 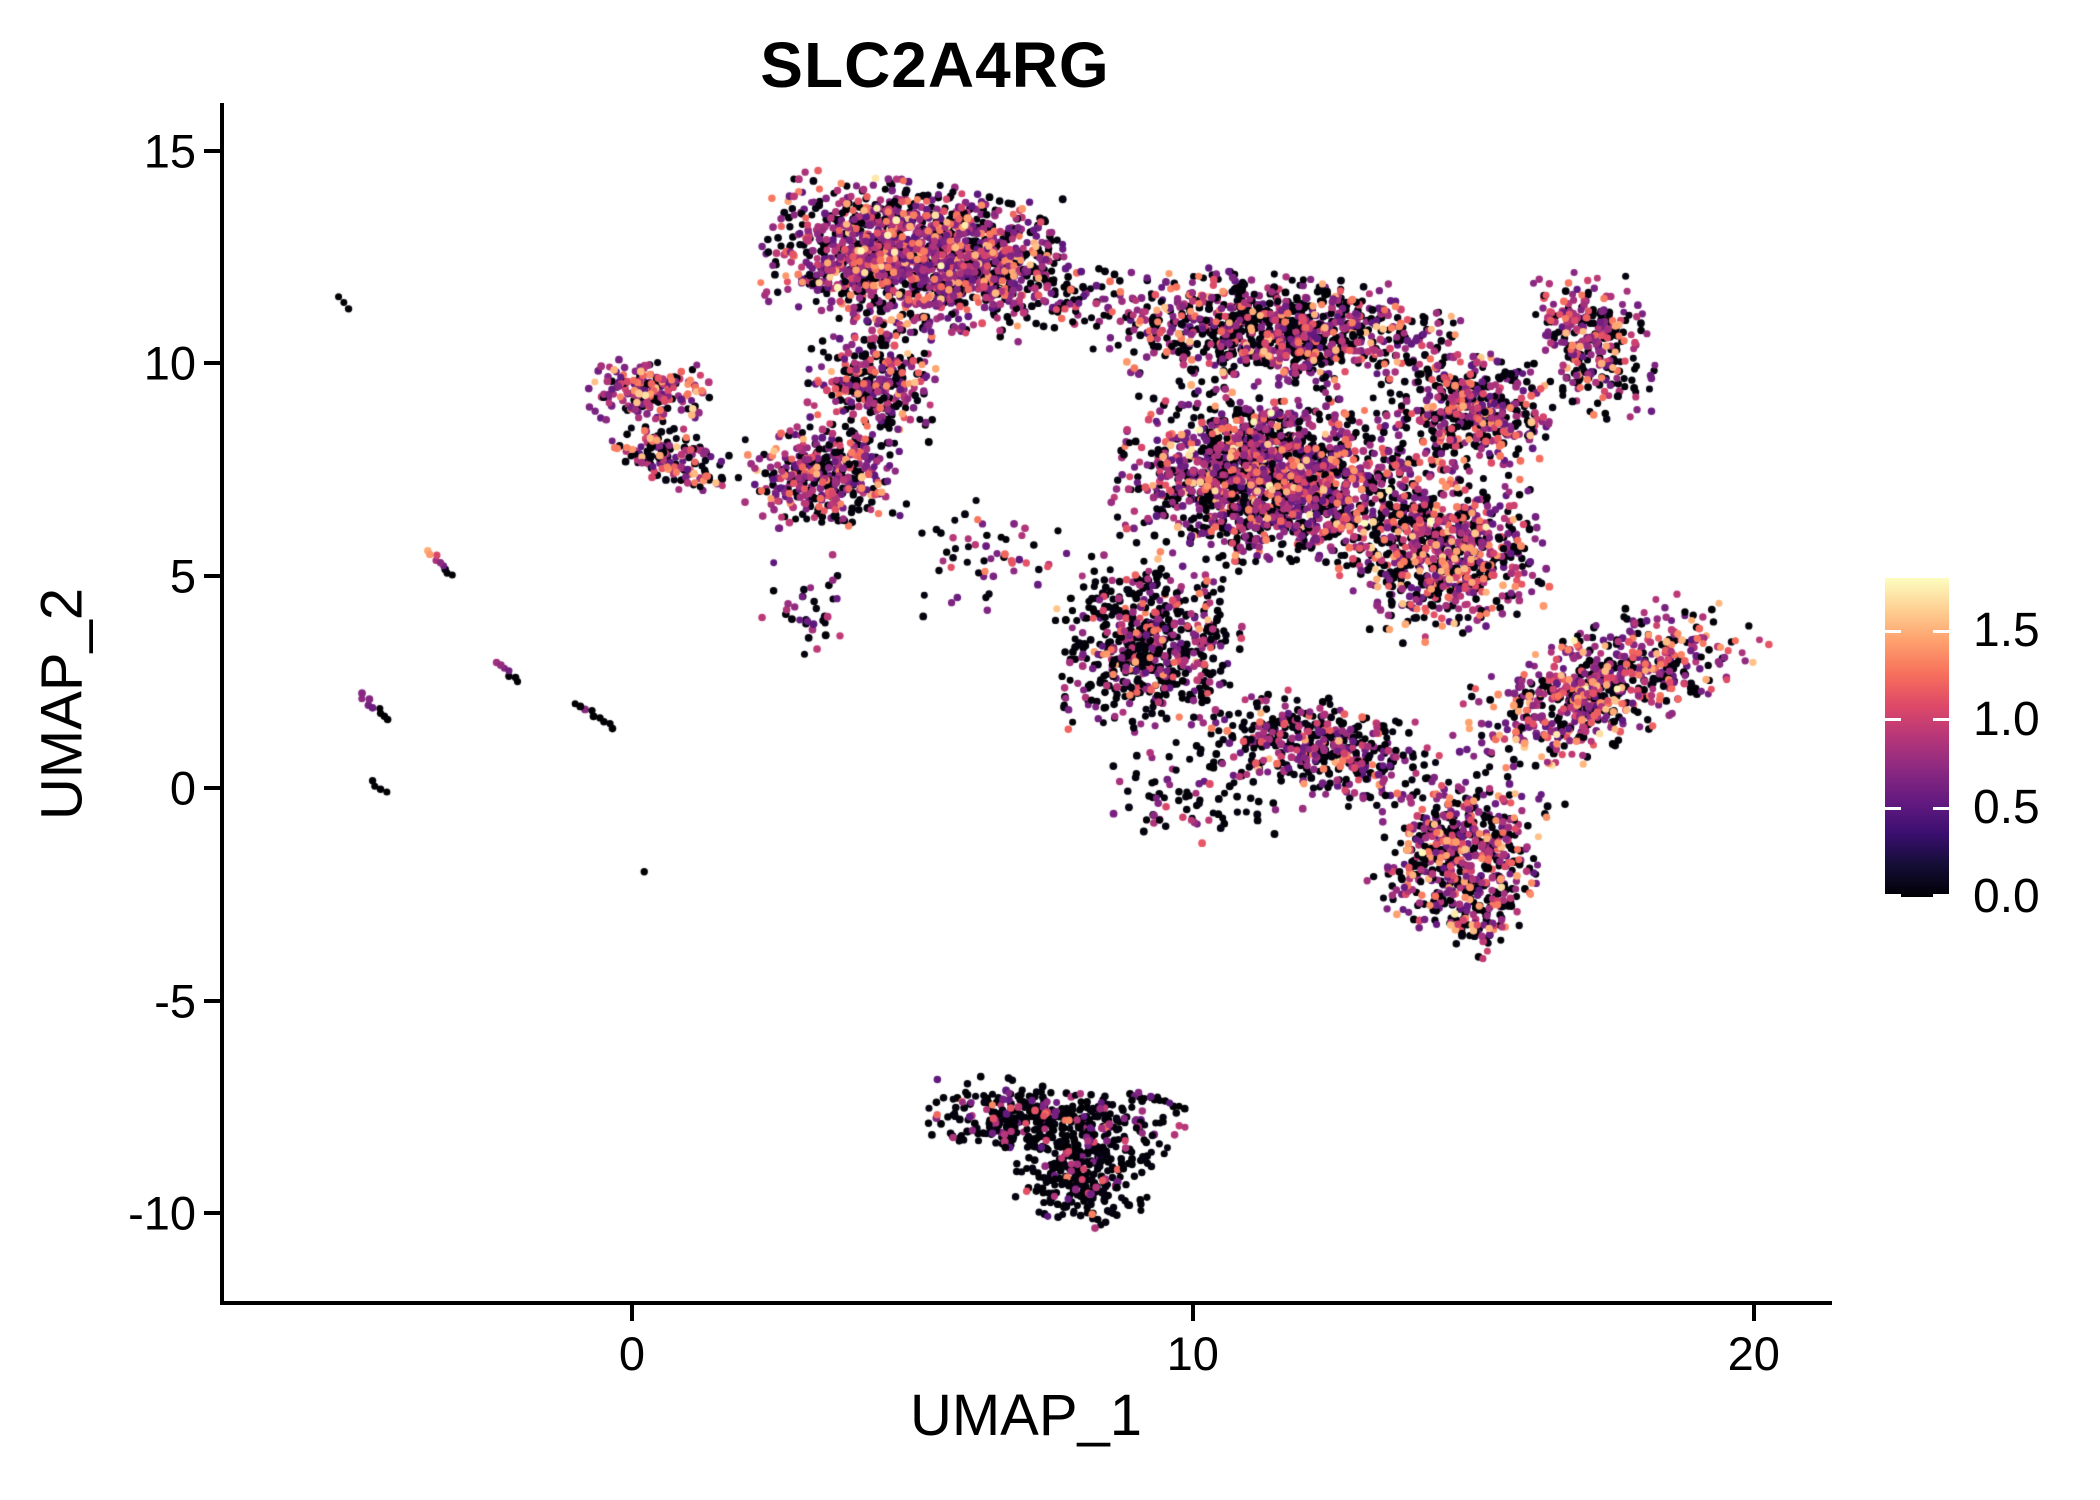 I want to click on y-tick-label: -10, so click(x=162, y=1213).